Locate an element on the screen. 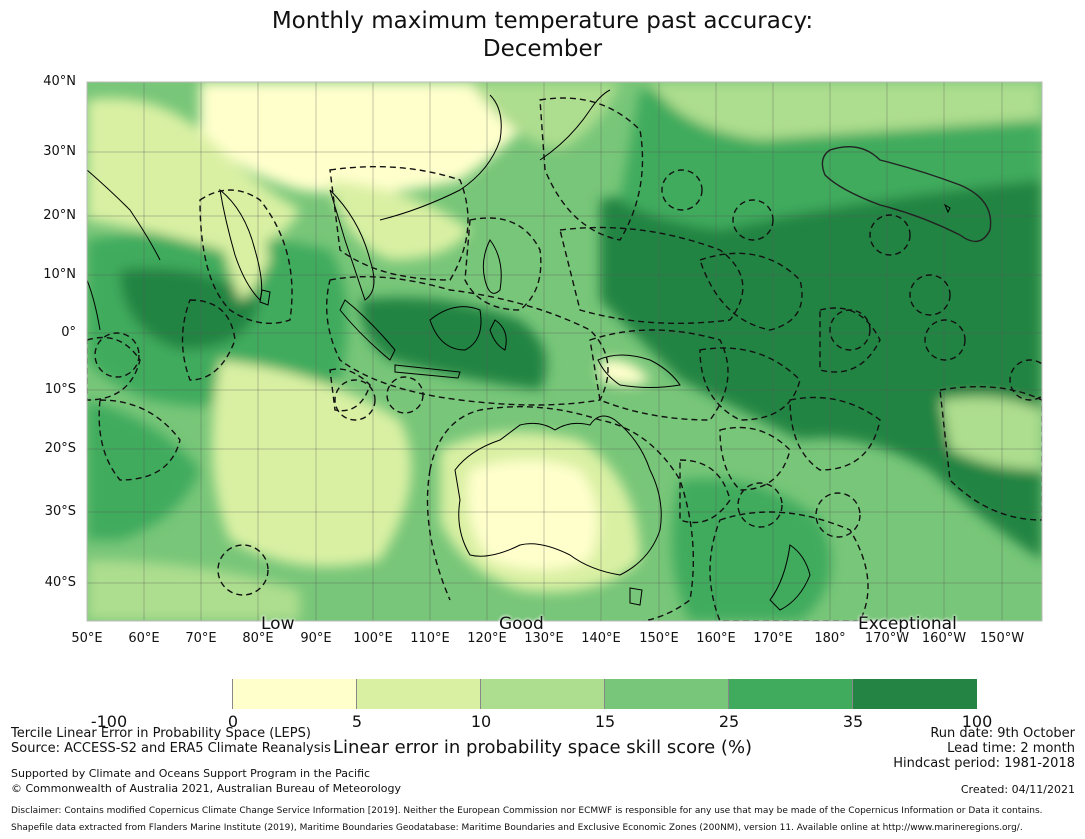 This screenshot has height=839, width=1085. lon-label-150w: 150°W is located at coordinates (1002, 638).